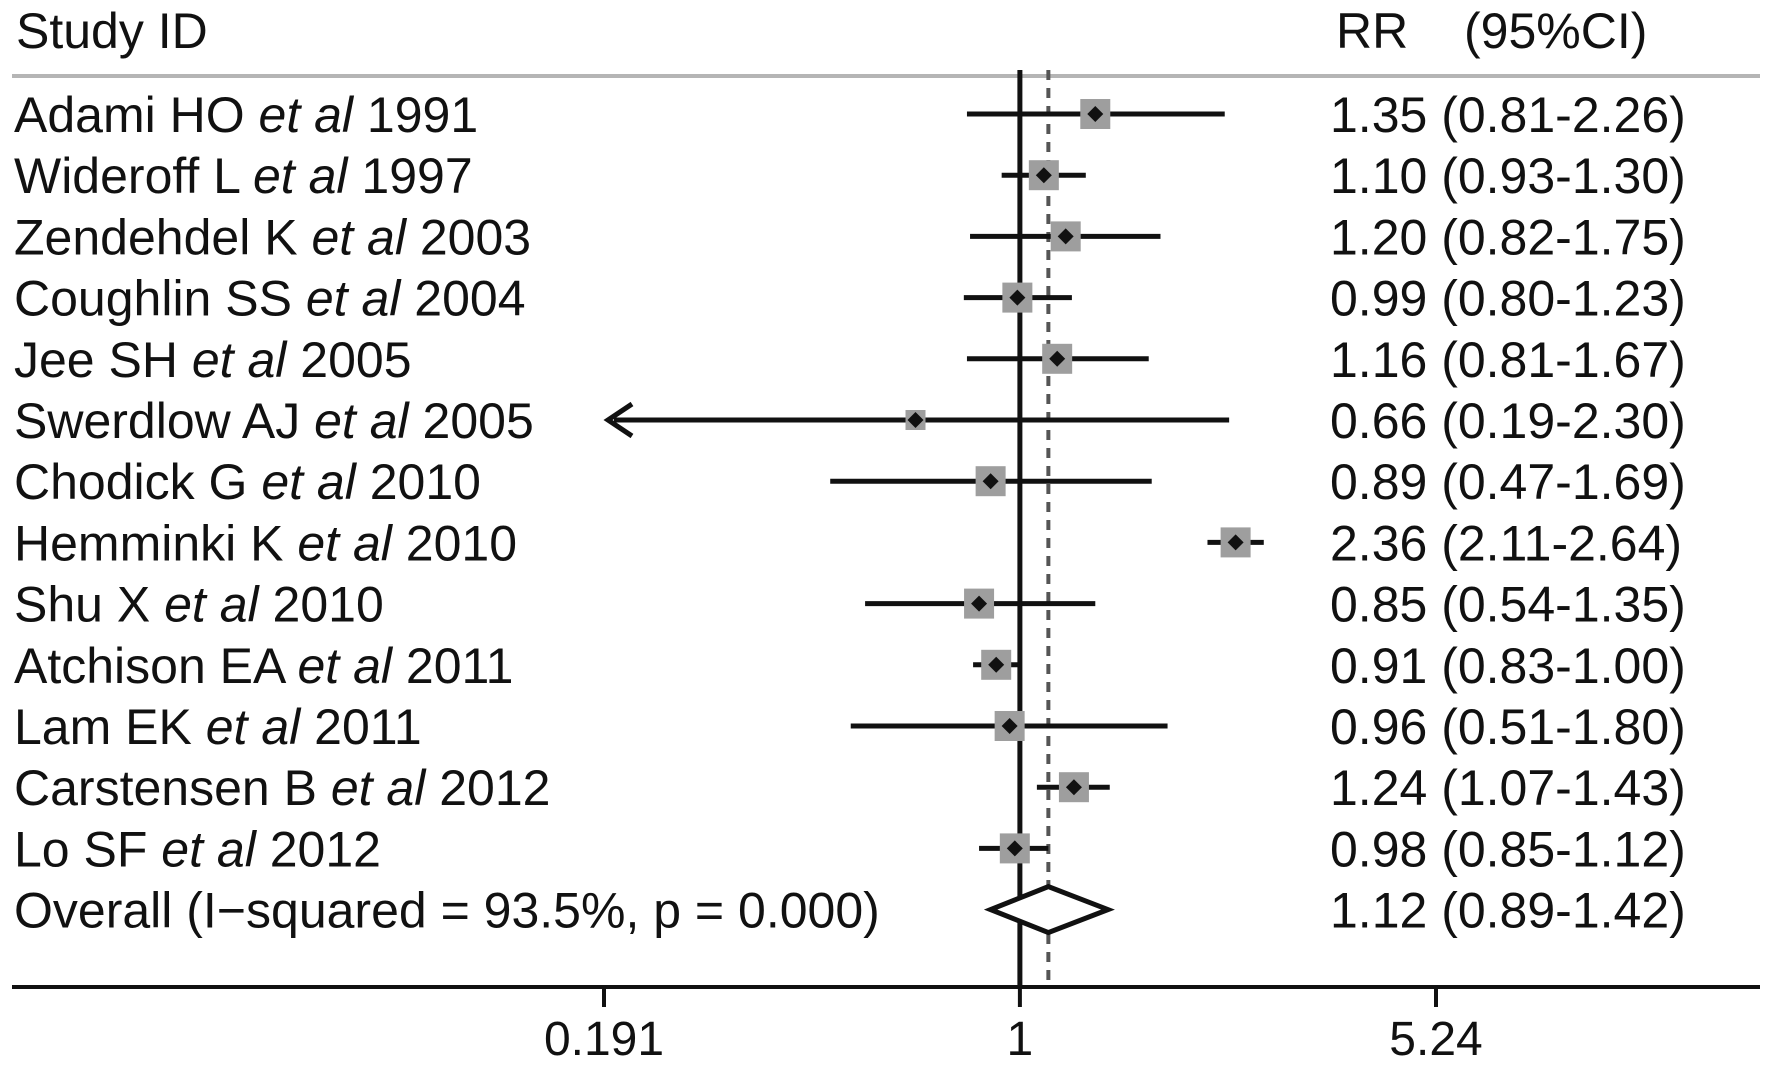 The height and width of the screenshot is (1087, 1772). What do you see at coordinates (850, 237) in the screenshot?
I see `study-row: Zendehdel K et al 2003 1.20 (0.82-1.75)` at bounding box center [850, 237].